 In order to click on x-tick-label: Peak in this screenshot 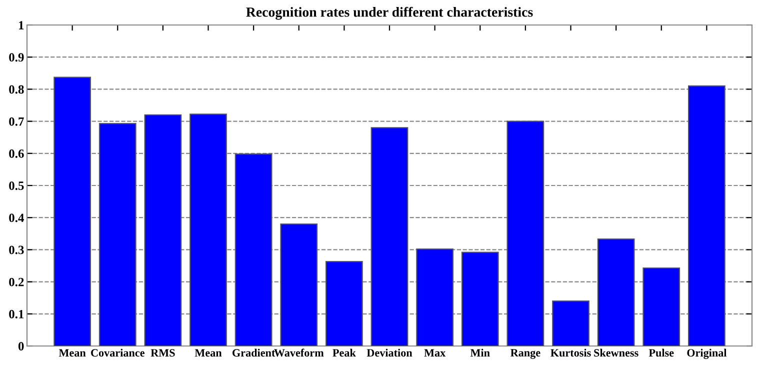, I will do `click(344, 352)`.